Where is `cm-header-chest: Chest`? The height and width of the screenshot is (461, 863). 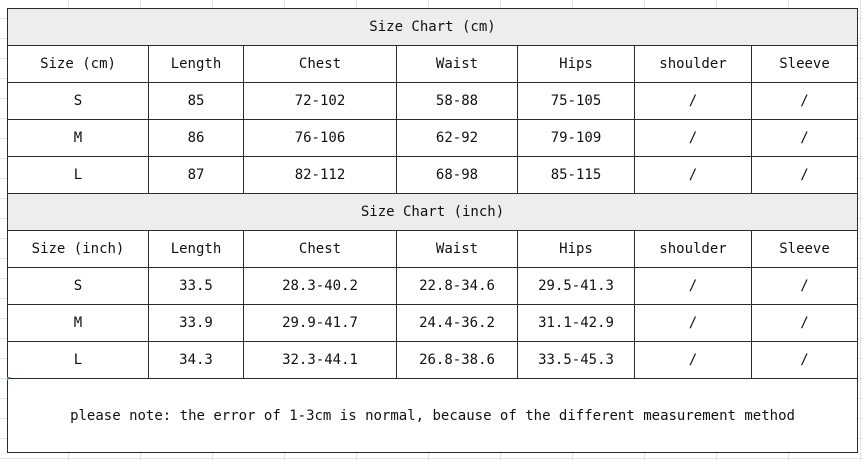 cm-header-chest: Chest is located at coordinates (320, 64).